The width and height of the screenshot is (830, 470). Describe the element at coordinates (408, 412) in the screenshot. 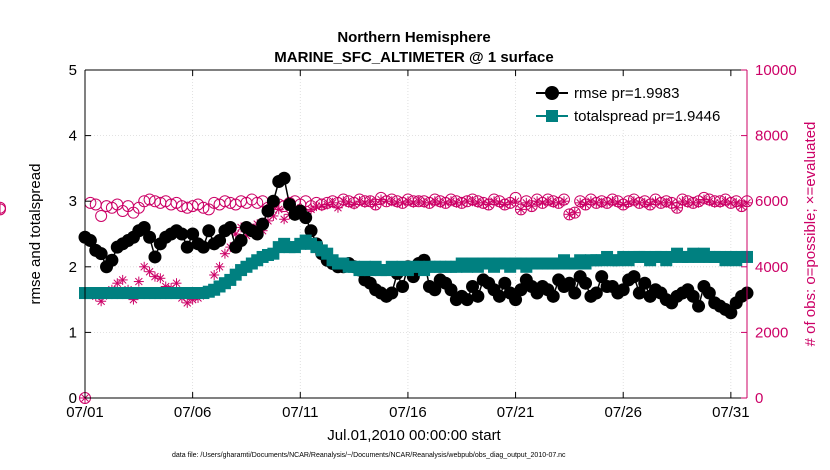

I see `x-tick-label: 07/16` at that location.